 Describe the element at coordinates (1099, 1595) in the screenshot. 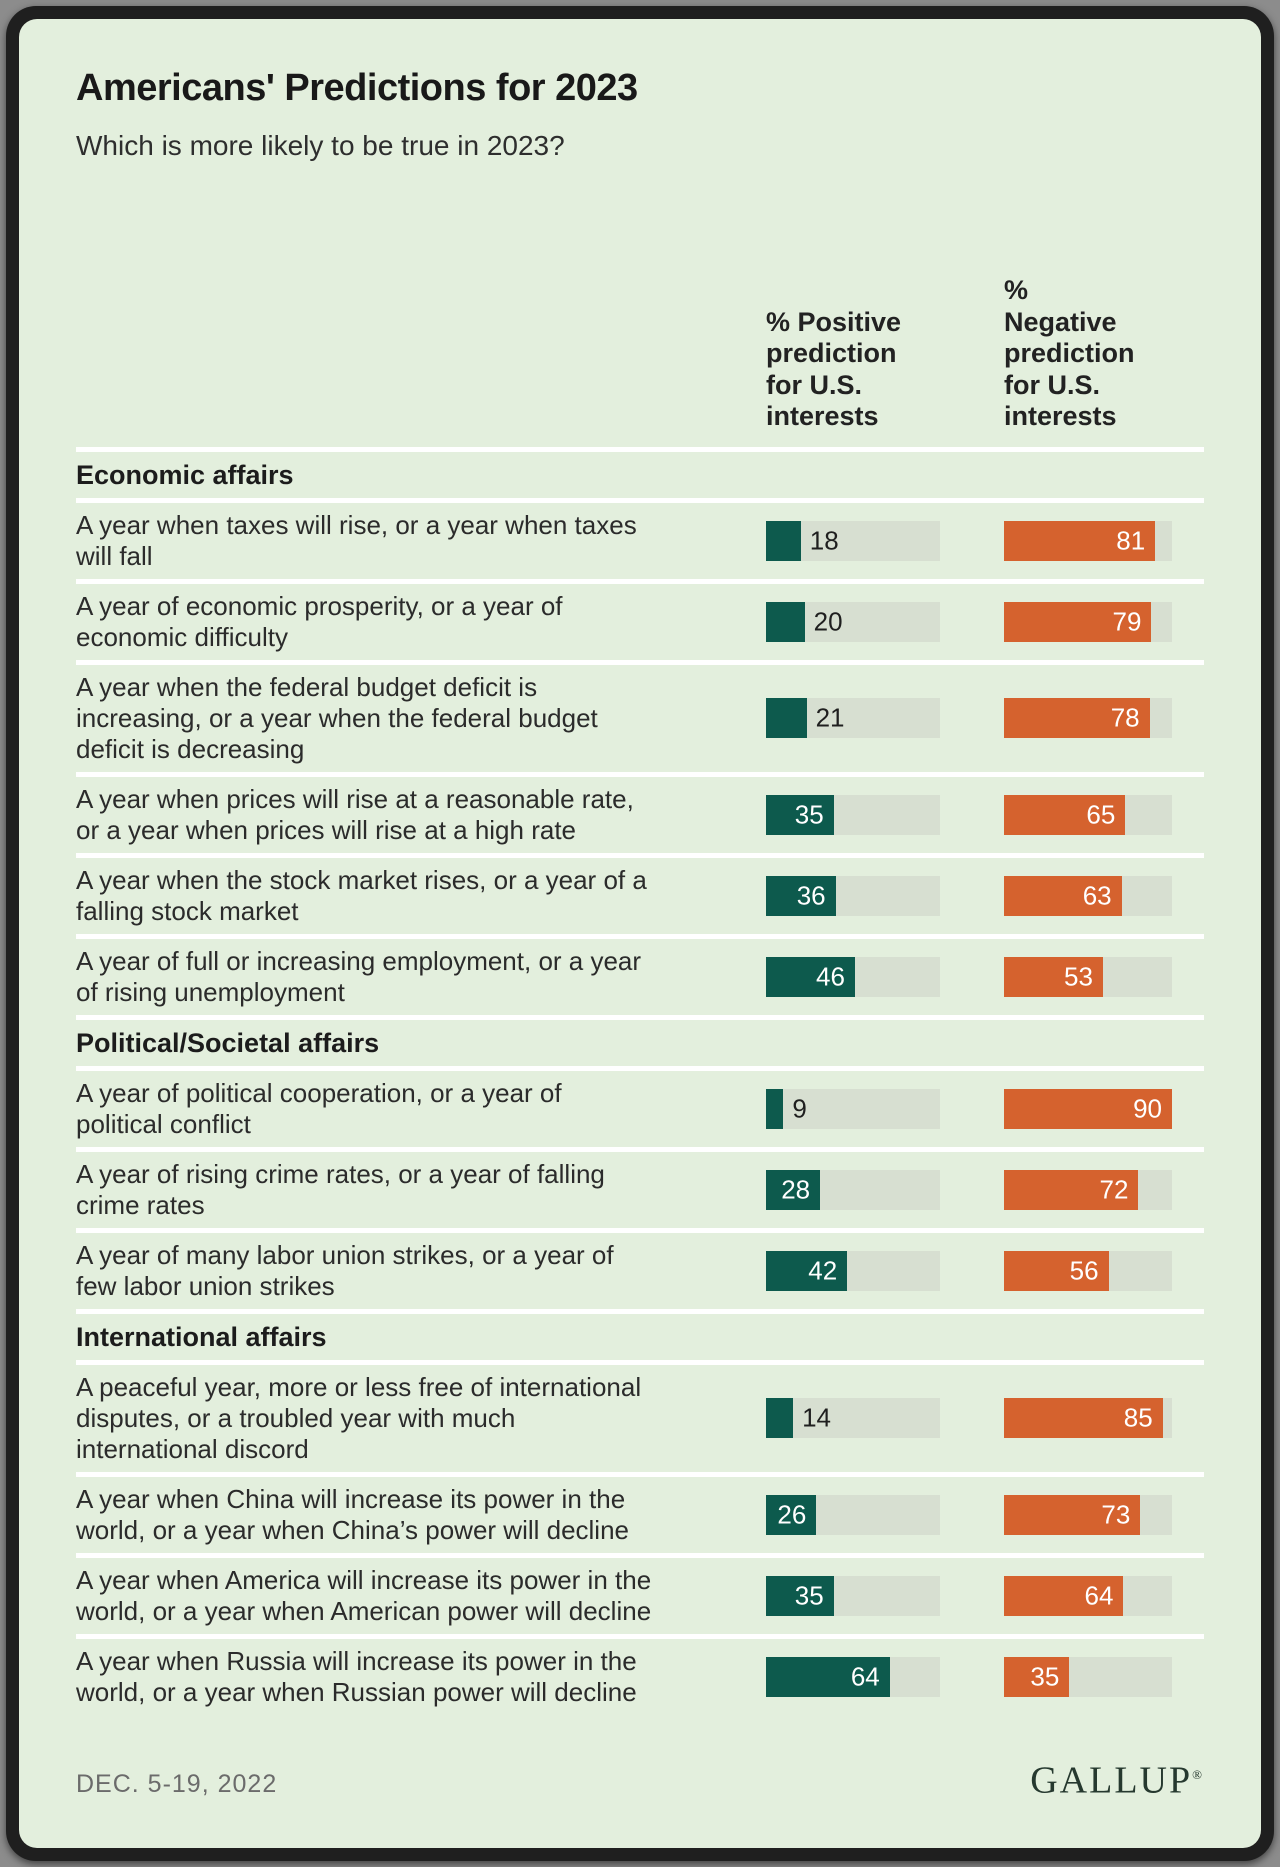

I see `negative-value: 64` at that location.